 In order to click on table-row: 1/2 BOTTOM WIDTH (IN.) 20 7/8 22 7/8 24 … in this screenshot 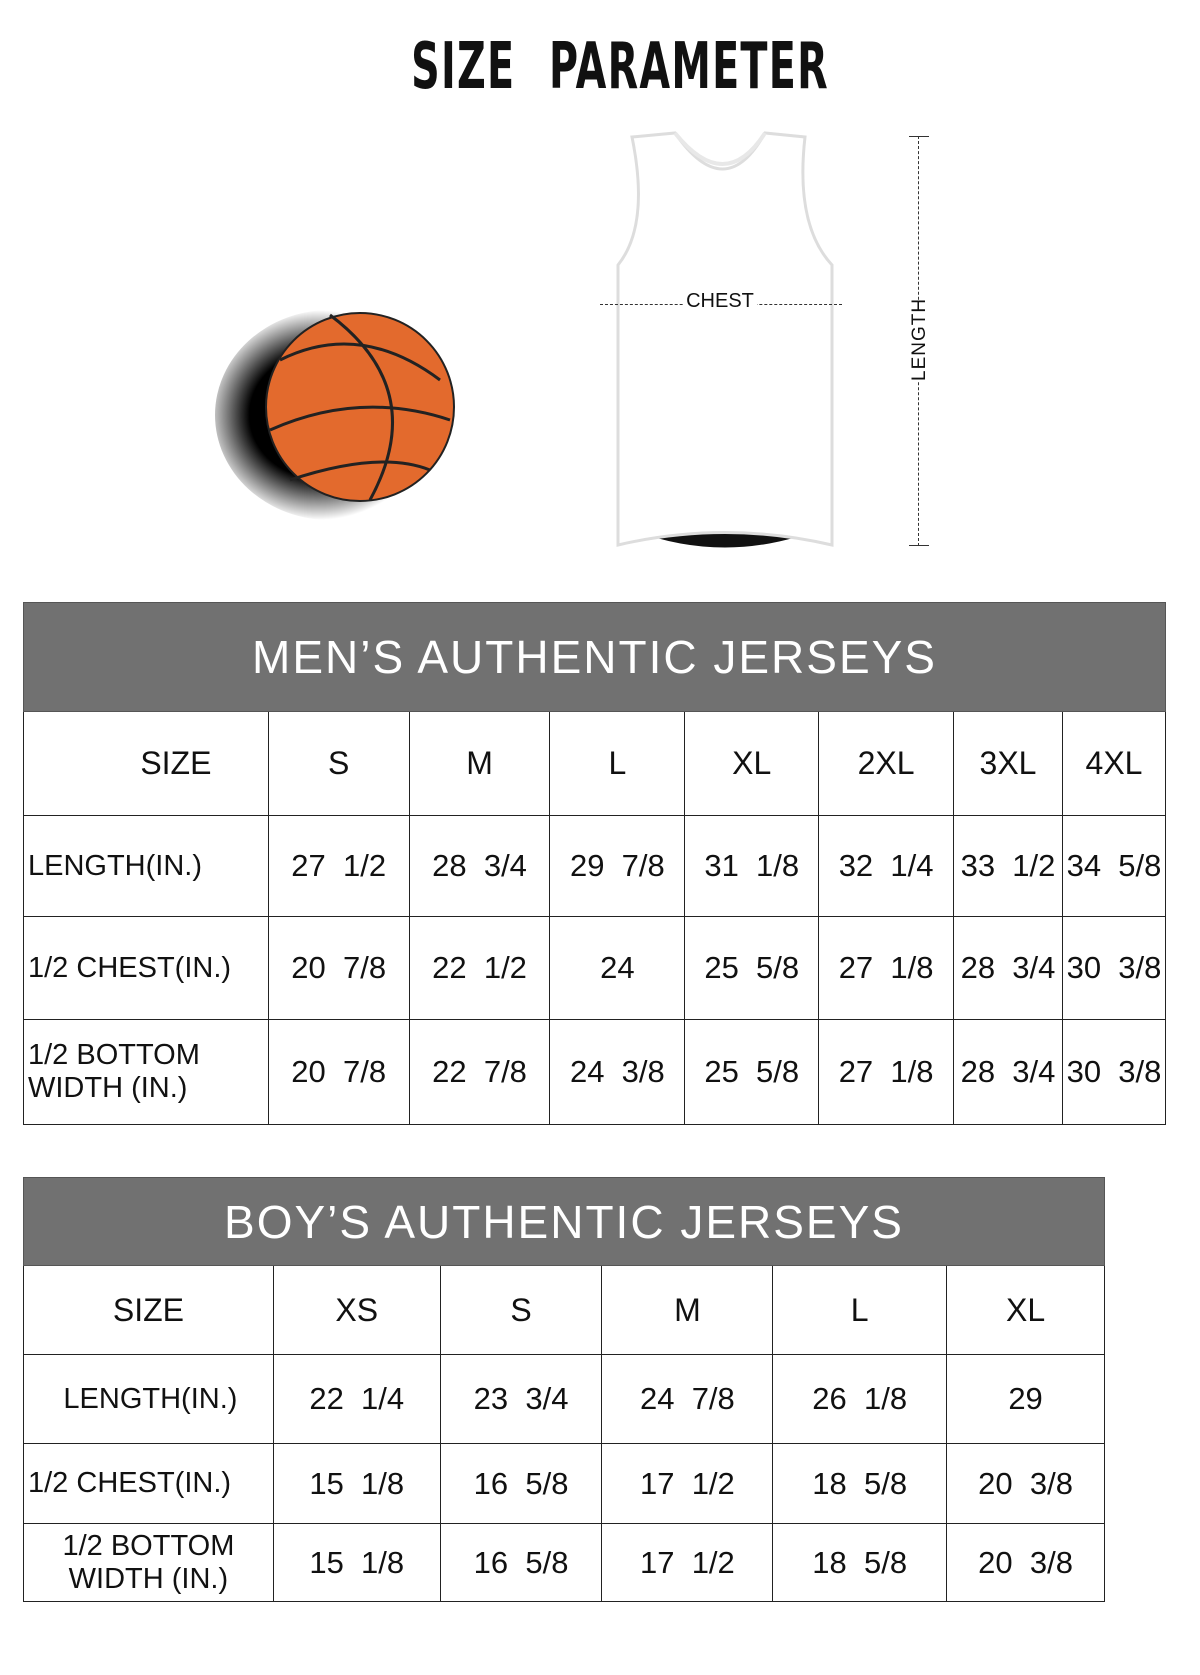, I will do `click(595, 1072)`.